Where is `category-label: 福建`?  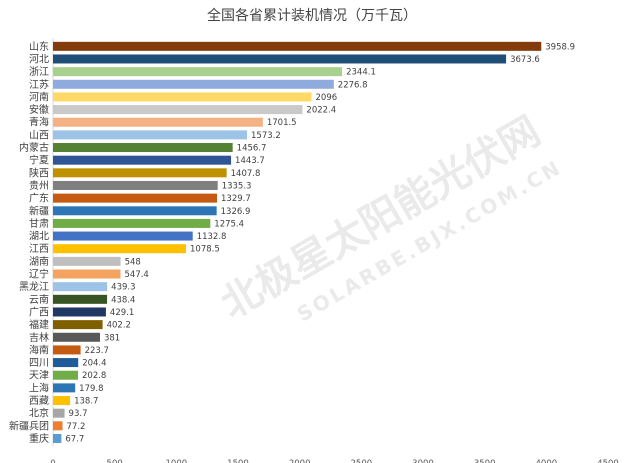 category-label: 福建 is located at coordinates (39, 324).